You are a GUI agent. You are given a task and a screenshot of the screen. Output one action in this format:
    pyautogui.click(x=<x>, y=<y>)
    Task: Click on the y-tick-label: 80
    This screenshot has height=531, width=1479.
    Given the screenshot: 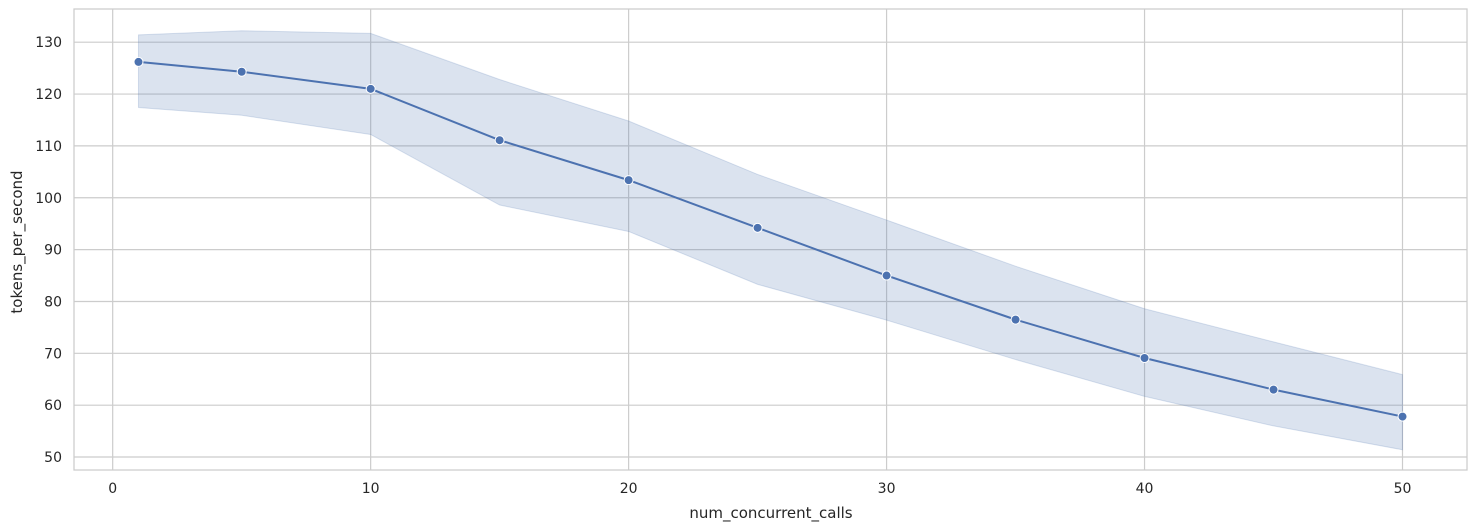 What is the action you would take?
    pyautogui.click(x=53, y=302)
    